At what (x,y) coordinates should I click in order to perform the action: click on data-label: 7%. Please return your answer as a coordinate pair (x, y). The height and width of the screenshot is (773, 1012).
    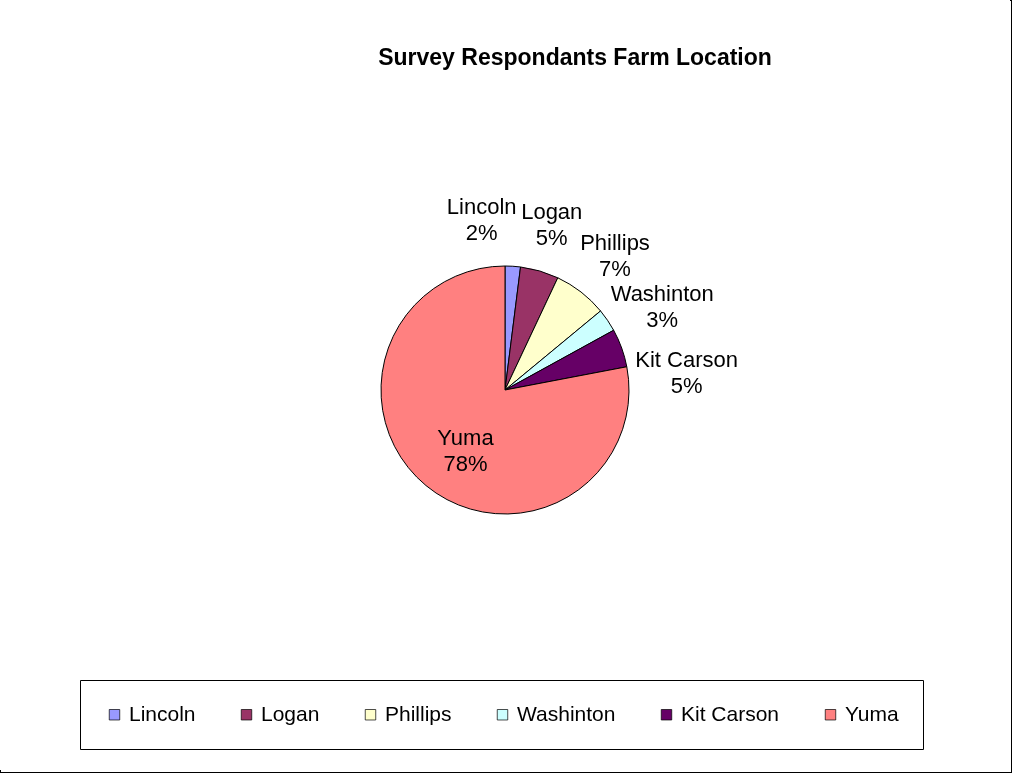
    Looking at the image, I should click on (615, 268).